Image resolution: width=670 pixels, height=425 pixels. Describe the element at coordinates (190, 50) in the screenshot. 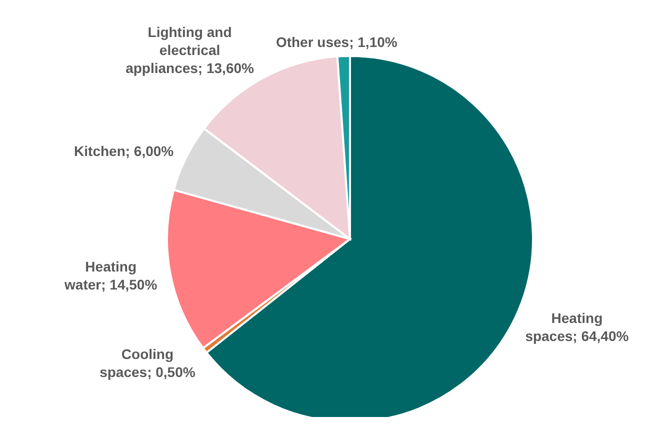

I see `slice-label: Lighting and electrical appliances; 13,60%` at that location.